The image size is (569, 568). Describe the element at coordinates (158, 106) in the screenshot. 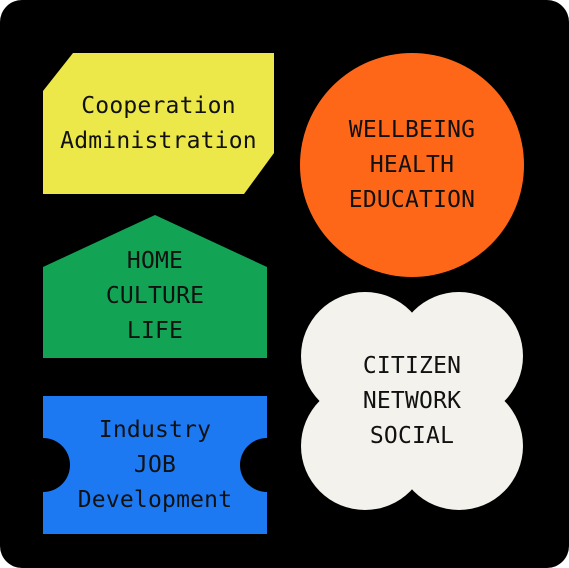

I see `label-line: Cooperation` at that location.